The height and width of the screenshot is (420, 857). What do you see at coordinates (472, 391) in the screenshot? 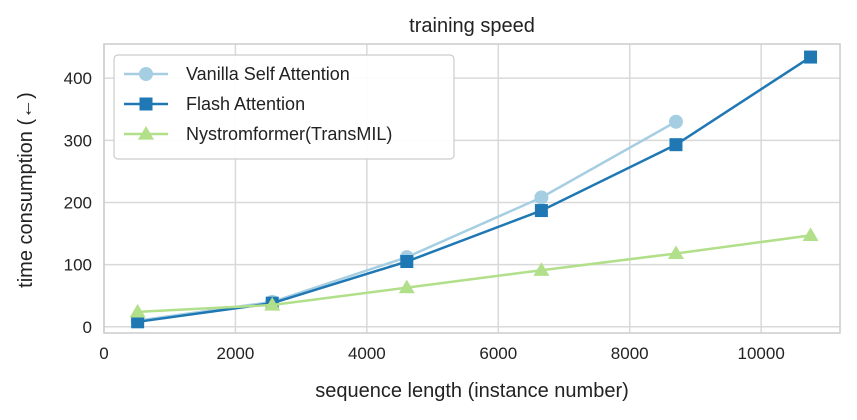
I see `x-axis-label: sequence length (instance number)` at bounding box center [472, 391].